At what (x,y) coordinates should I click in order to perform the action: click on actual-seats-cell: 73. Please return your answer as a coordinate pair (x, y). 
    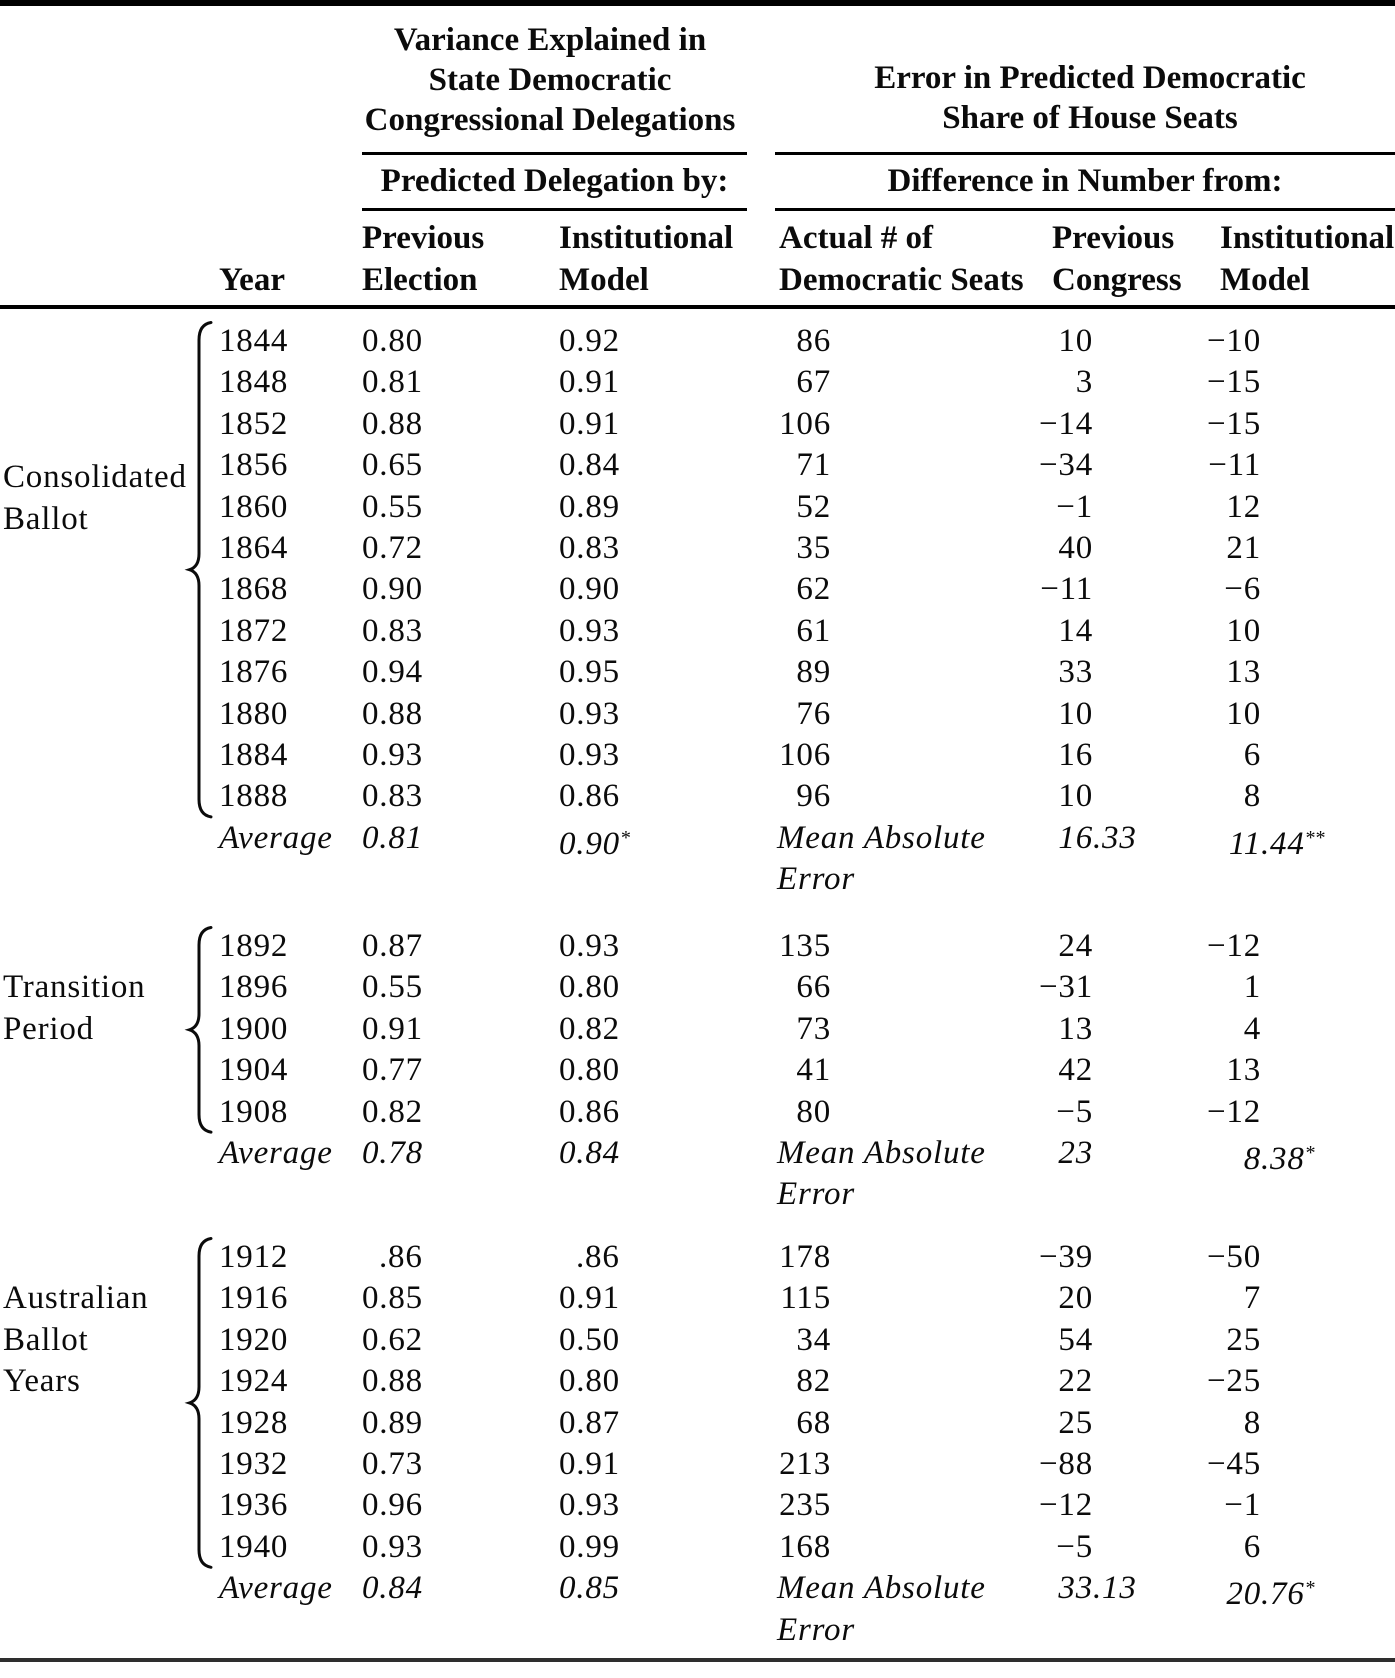
    Looking at the image, I should click on (813, 1029).